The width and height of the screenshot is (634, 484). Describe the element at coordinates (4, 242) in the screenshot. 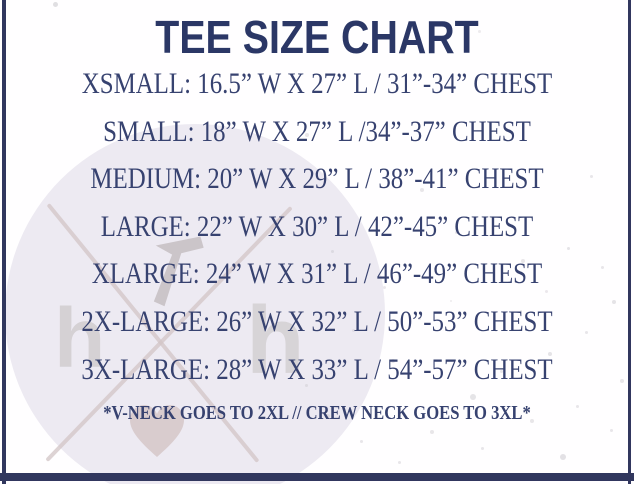

I see `frame-border-left` at that location.